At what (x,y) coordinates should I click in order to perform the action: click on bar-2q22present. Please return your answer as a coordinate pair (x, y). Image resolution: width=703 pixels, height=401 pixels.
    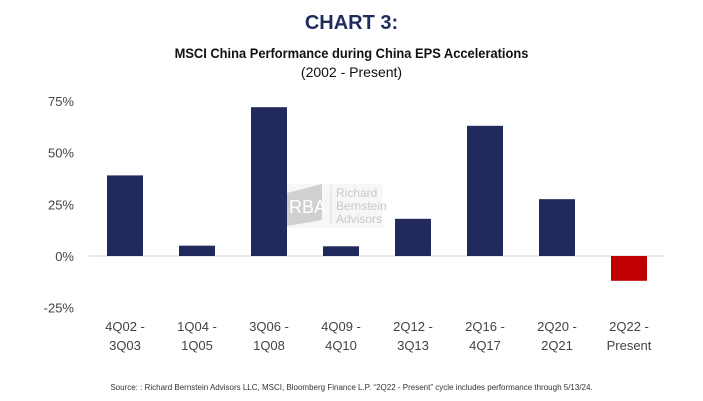
    Looking at the image, I should click on (629, 268).